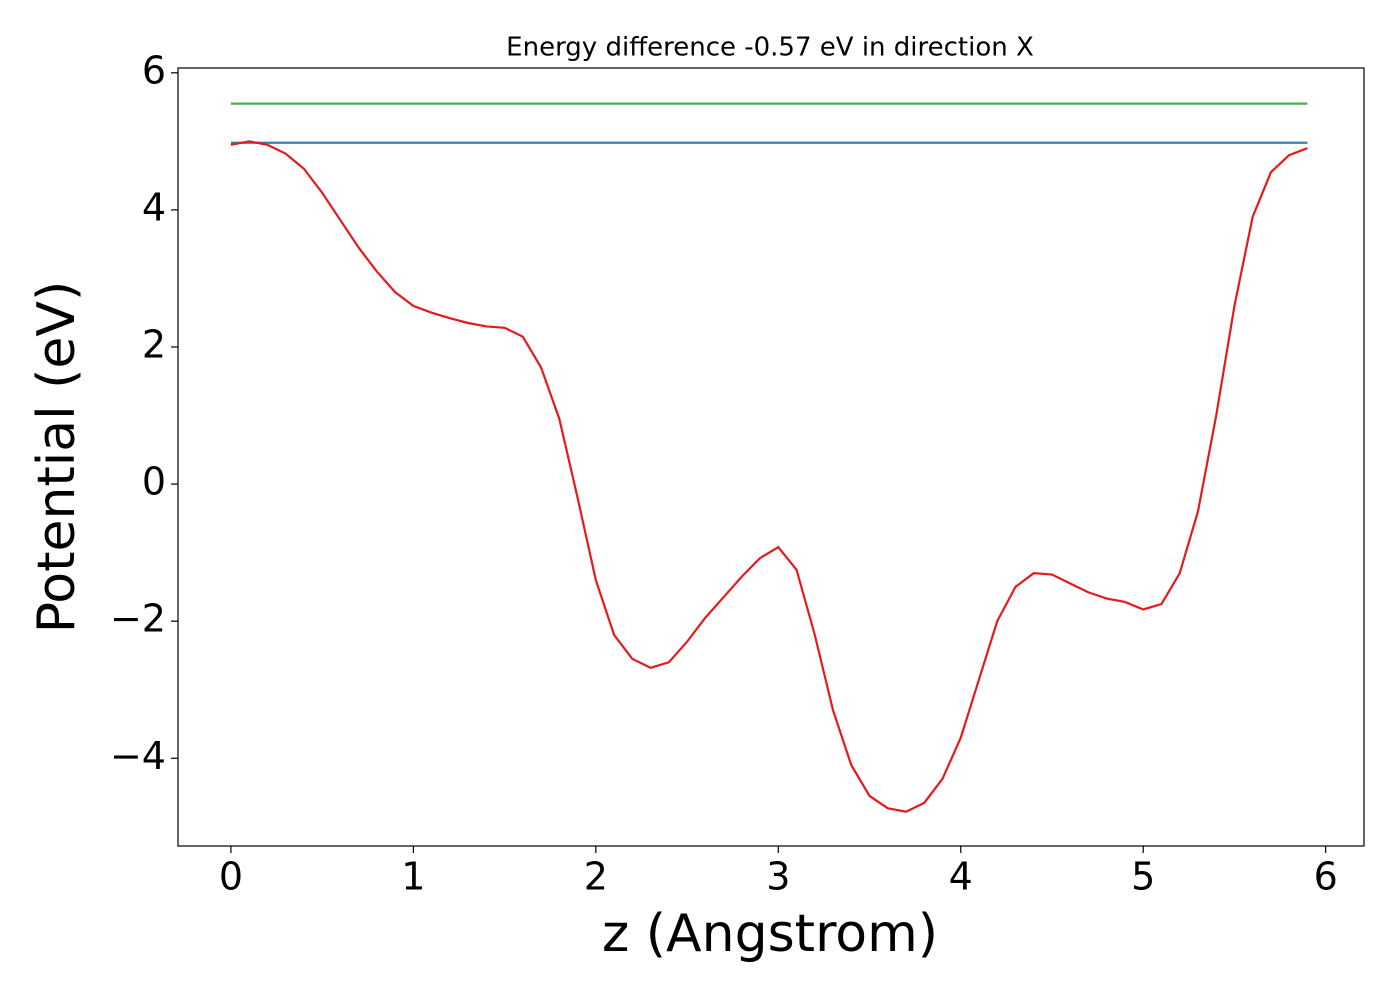 The height and width of the screenshot is (1000, 1400). What do you see at coordinates (770, 934) in the screenshot?
I see `x-axis-label: z (Angstrom)` at bounding box center [770, 934].